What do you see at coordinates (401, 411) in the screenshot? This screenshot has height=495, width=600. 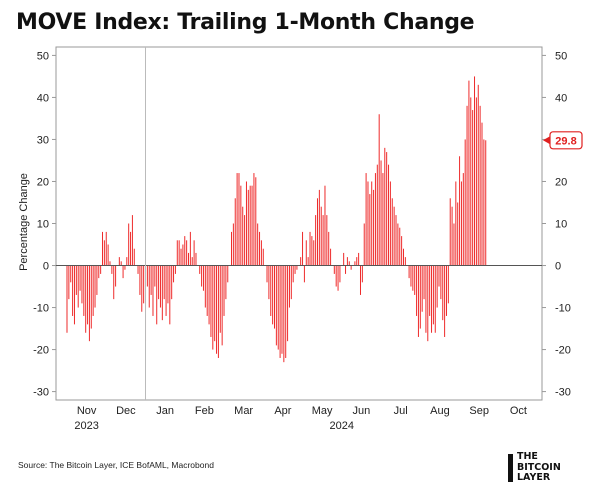 I see `x-tick-label: Jul` at bounding box center [401, 411].